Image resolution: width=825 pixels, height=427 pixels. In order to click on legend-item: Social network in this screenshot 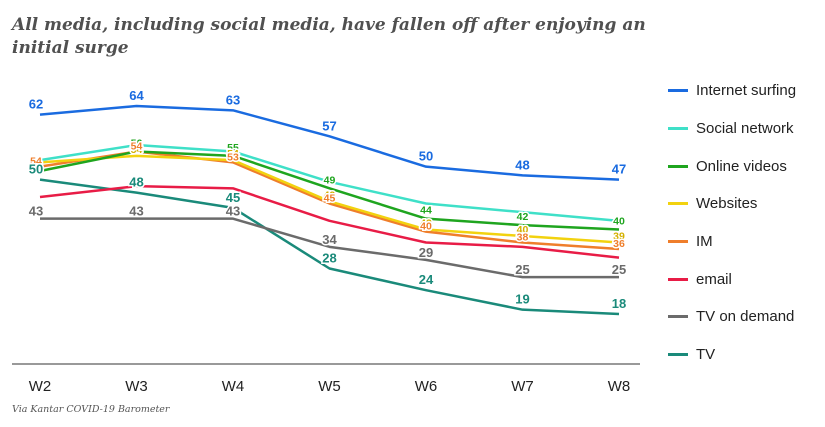, I will do `click(732, 129)`.